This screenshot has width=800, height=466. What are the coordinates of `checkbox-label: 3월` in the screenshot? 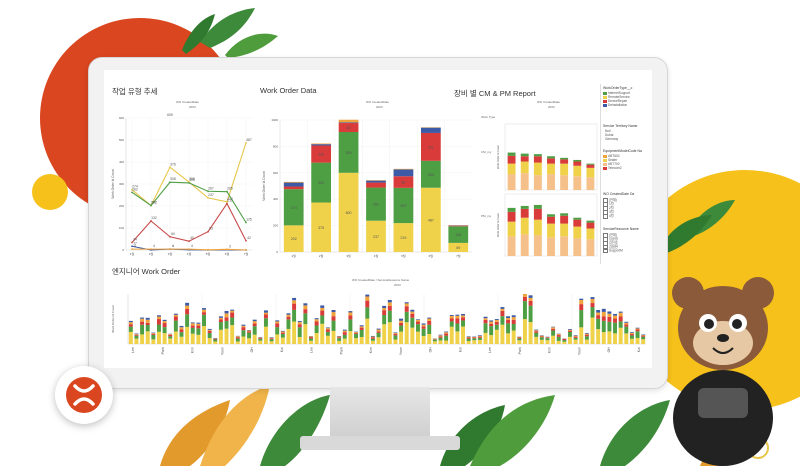 It's located at (611, 212).